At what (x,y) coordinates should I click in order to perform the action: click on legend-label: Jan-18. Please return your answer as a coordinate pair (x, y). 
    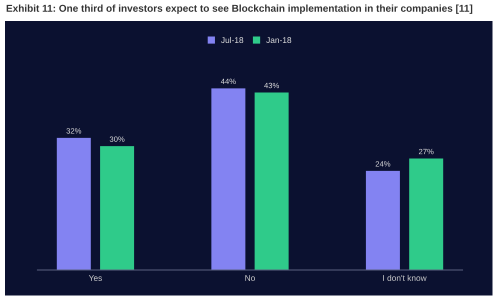
    Looking at the image, I should click on (279, 40).